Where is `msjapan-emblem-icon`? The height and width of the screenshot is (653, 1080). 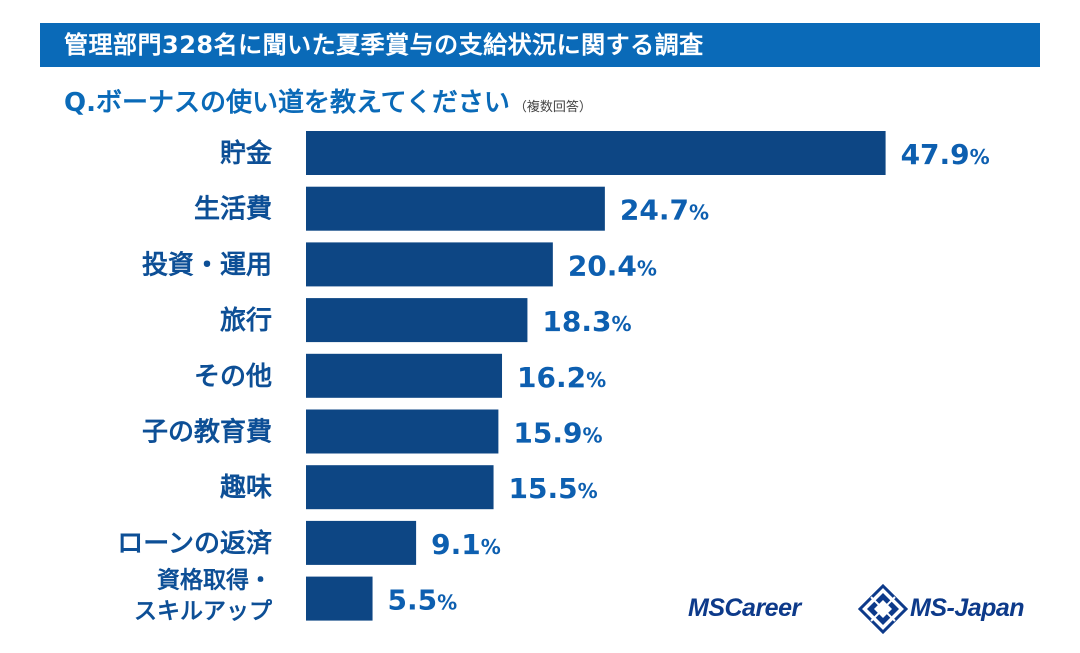
msjapan-emblem-icon is located at coordinates (883, 609).